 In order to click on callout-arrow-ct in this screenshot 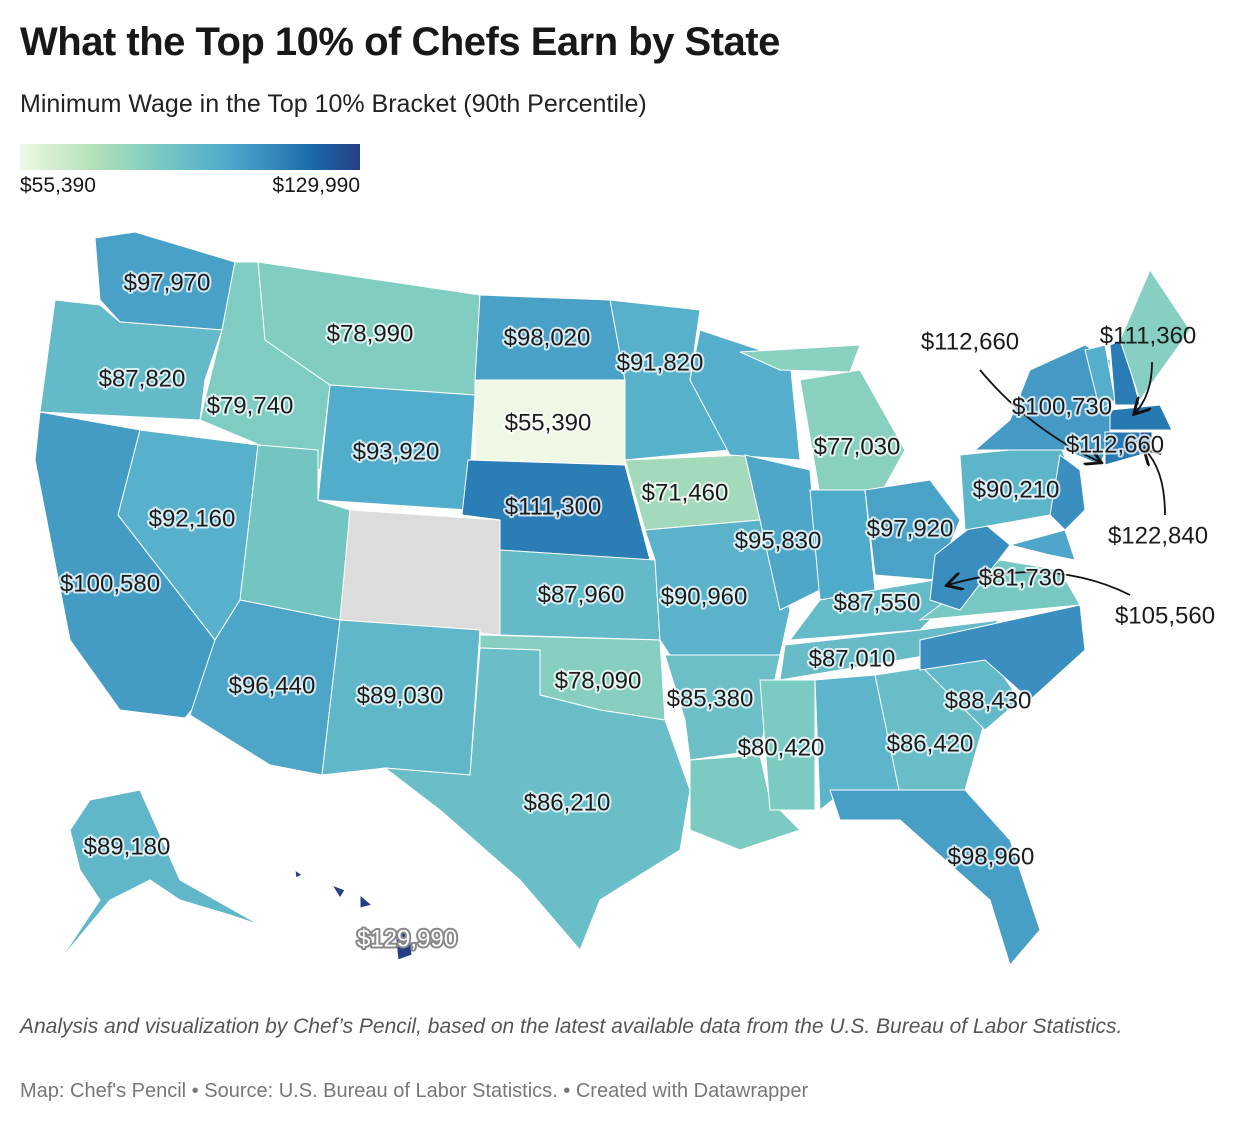, I will do `click(1039, 415)`.